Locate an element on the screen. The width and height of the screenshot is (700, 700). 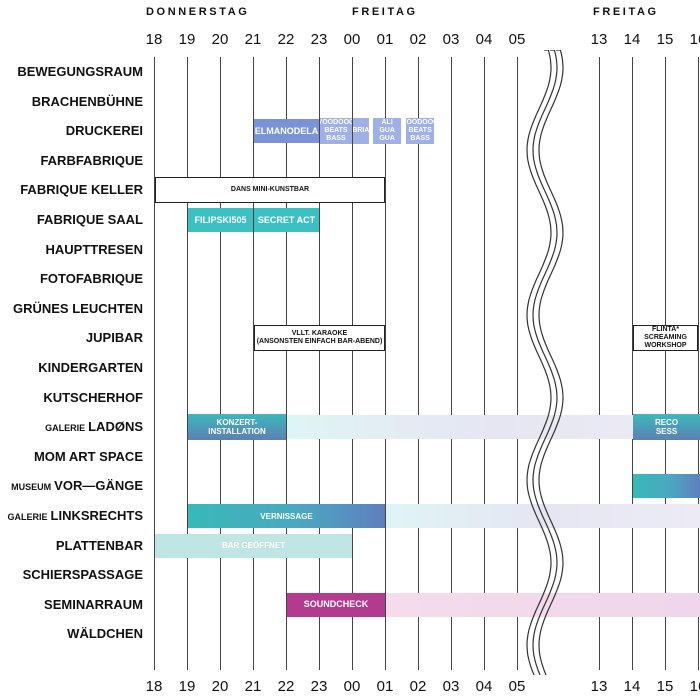
hour-tick-top-15: 16 is located at coordinates (694, 39).